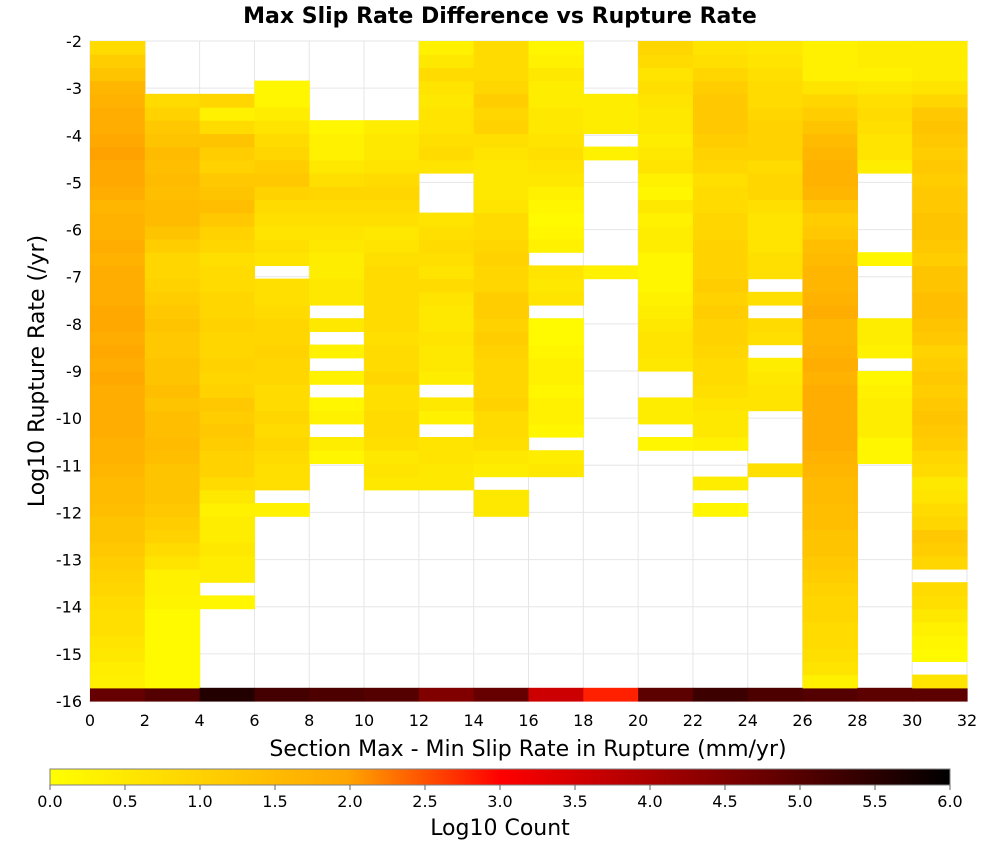  I want to click on colorbar-tick-label: 1.5, so click(274, 801).